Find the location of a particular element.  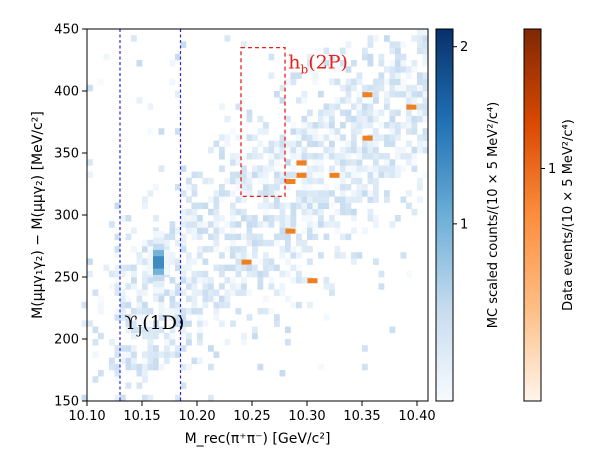

colorbar-tick-label: 2 is located at coordinates (464, 47).